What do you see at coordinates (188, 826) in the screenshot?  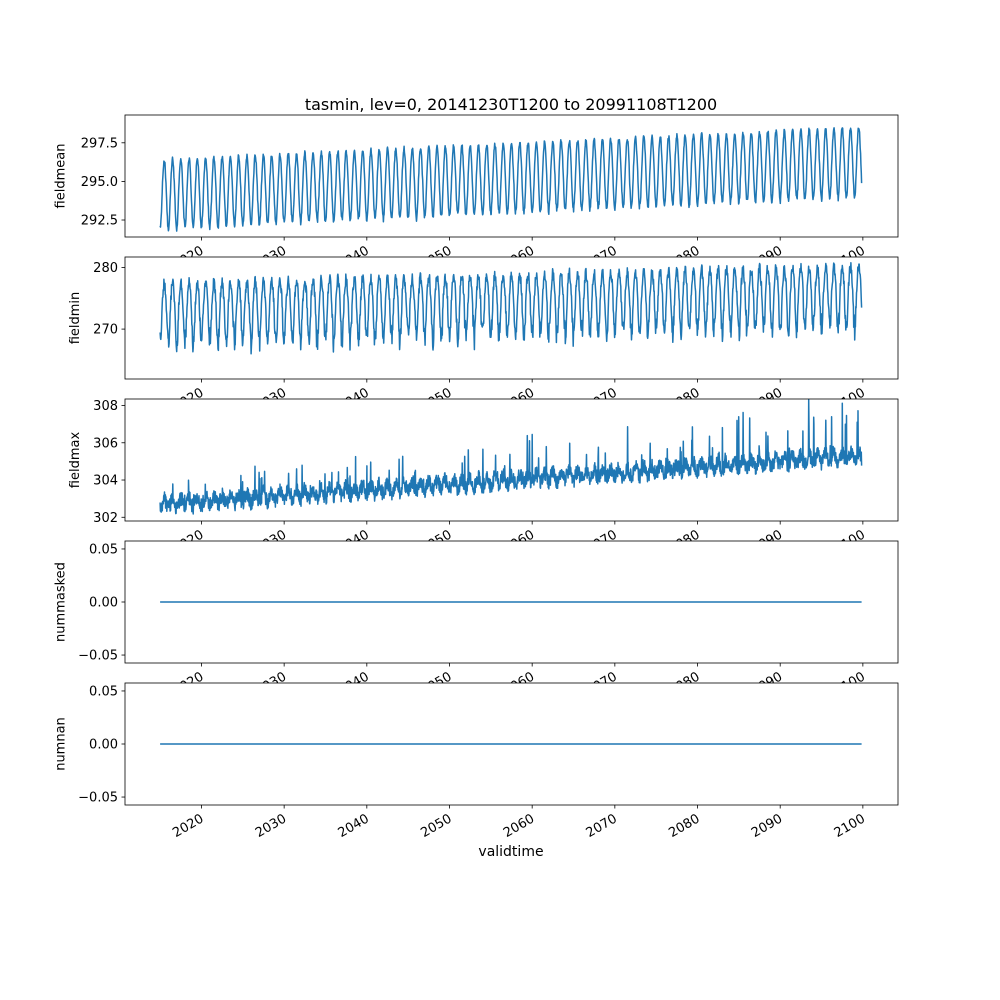 I see `x-tick-label: 2020` at bounding box center [188, 826].